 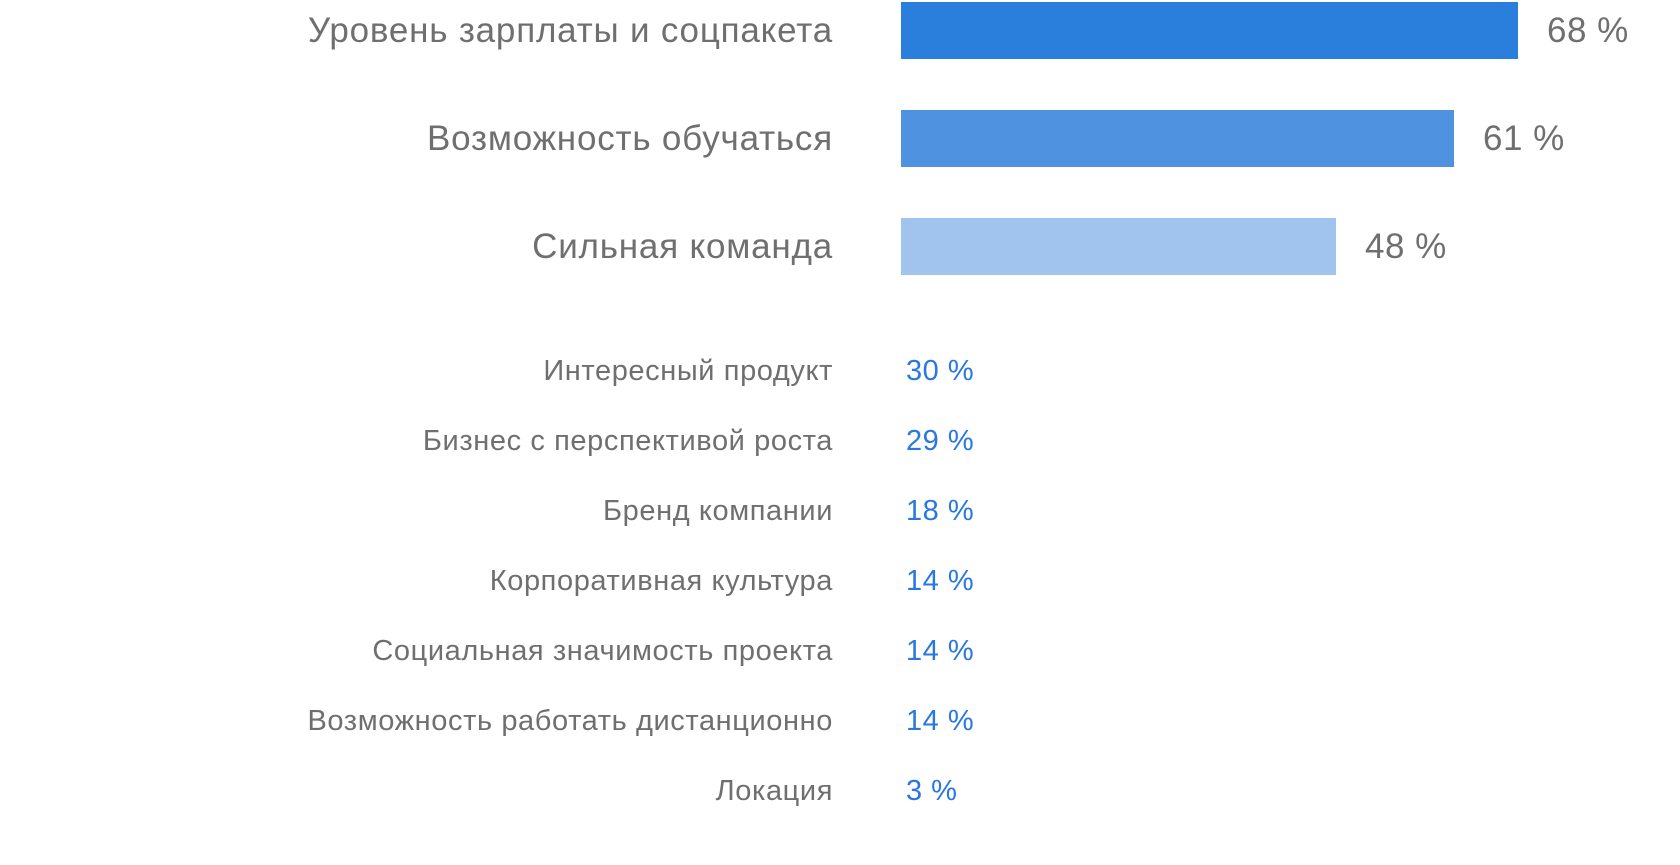 What do you see at coordinates (717, 510) in the screenshot?
I see `category-label: Бренд компании` at bounding box center [717, 510].